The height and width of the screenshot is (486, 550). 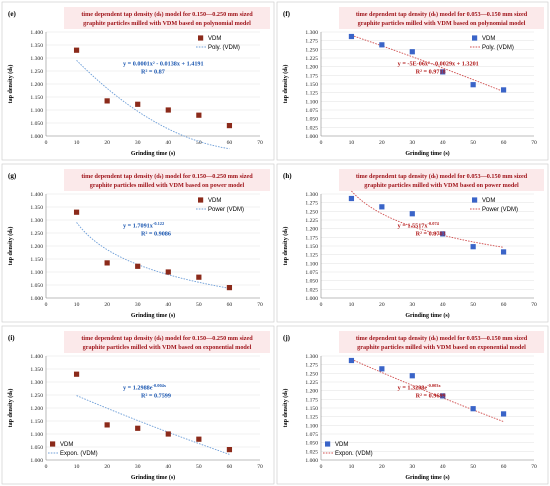 I want to click on y-tick-label: 1.225, so click(x=311, y=221).